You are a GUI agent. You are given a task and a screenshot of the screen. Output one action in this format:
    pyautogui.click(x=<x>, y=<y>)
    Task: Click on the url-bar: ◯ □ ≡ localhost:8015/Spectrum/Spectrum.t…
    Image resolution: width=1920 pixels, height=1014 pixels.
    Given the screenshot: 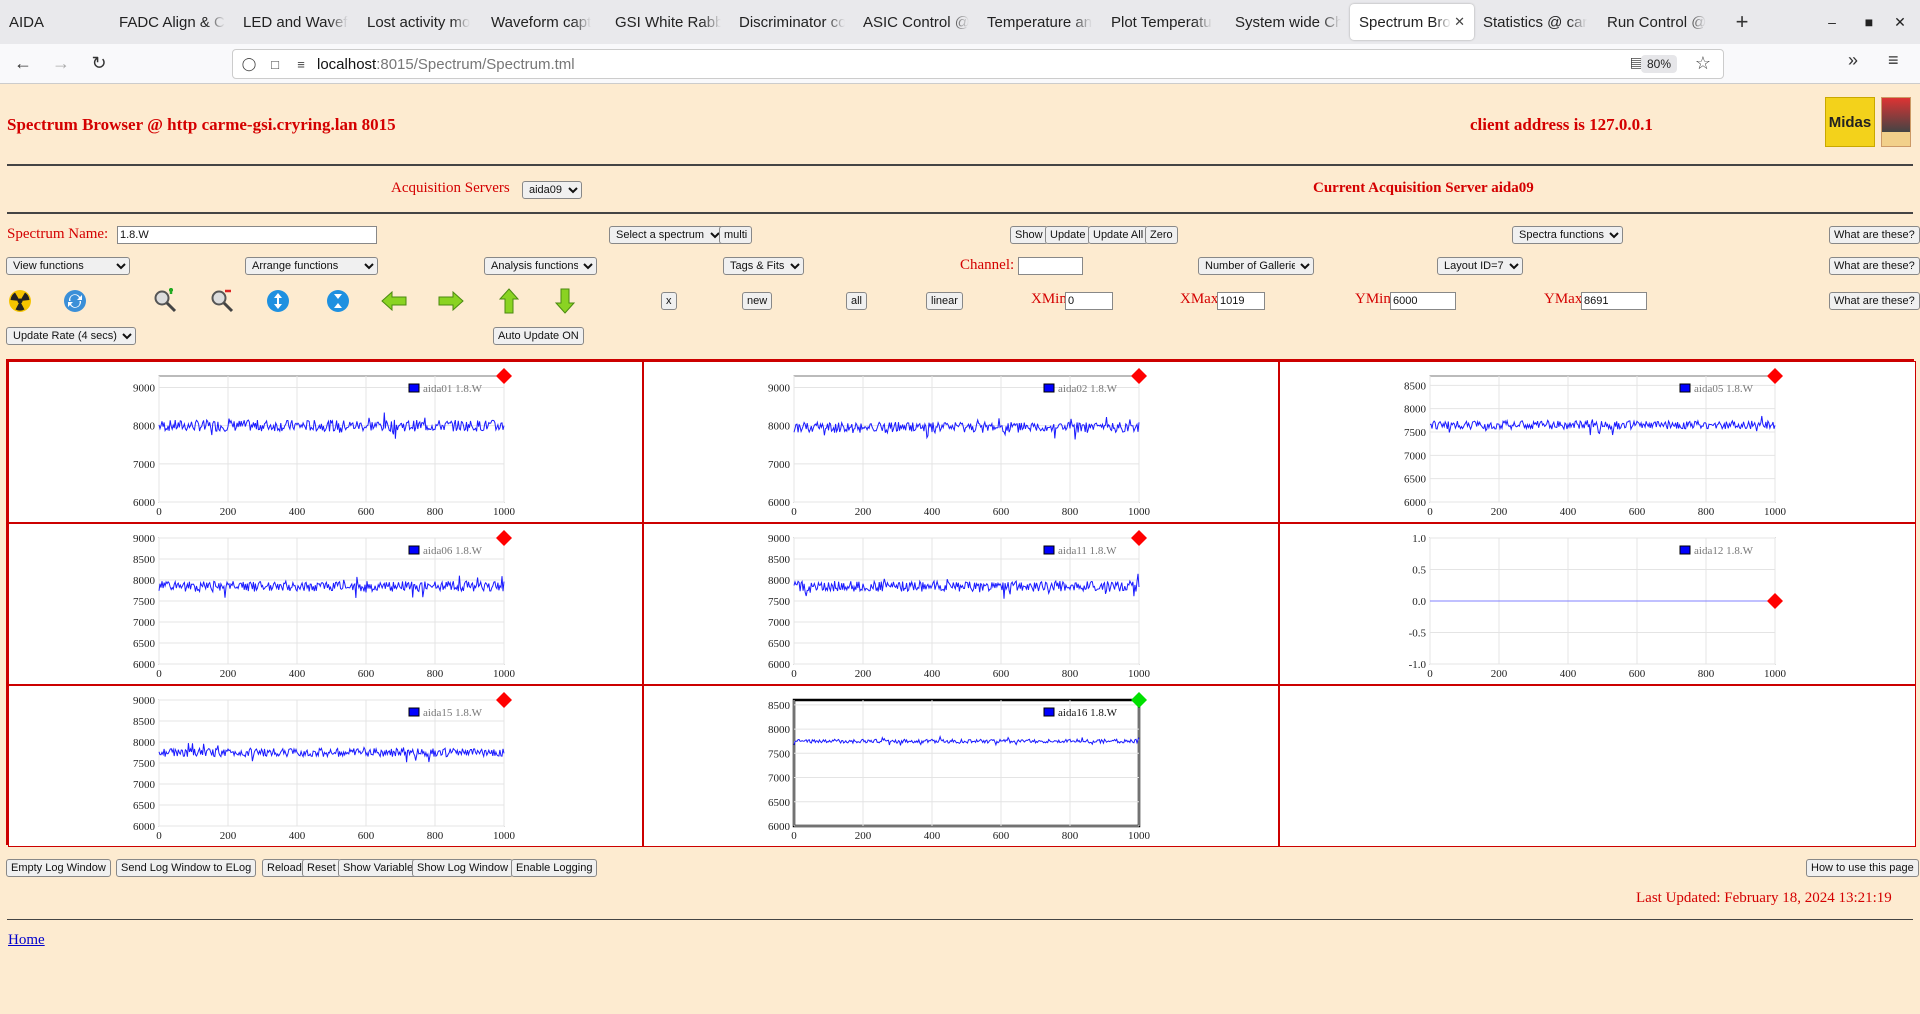 What is the action you would take?
    pyautogui.click(x=978, y=64)
    